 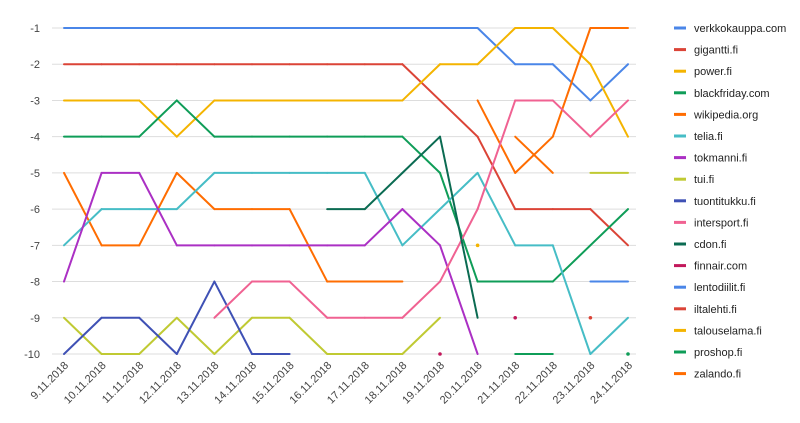 I want to click on legend-label: tui.fi, so click(x=704, y=180).